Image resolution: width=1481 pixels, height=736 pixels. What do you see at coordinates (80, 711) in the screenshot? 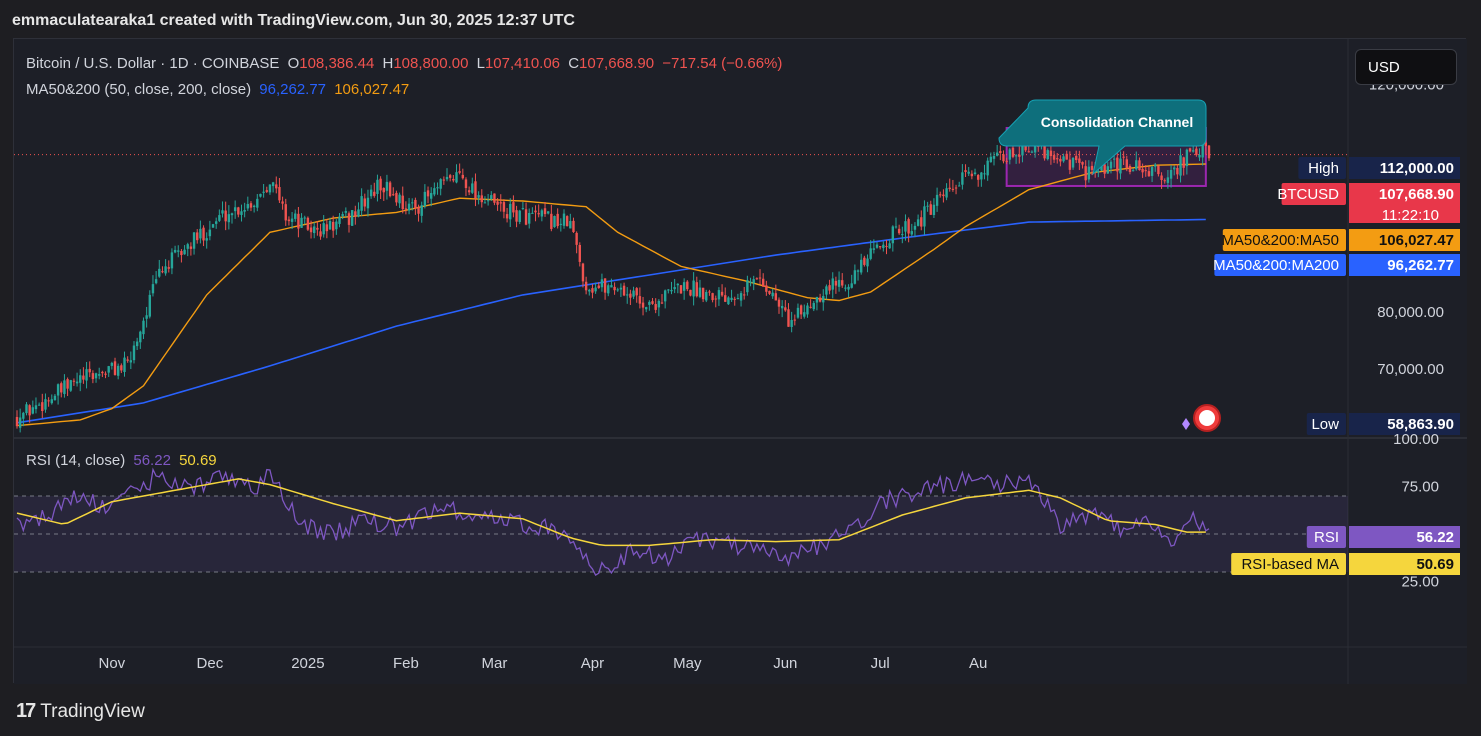
I see `tradingview-footer: 17 TradingView` at bounding box center [80, 711].